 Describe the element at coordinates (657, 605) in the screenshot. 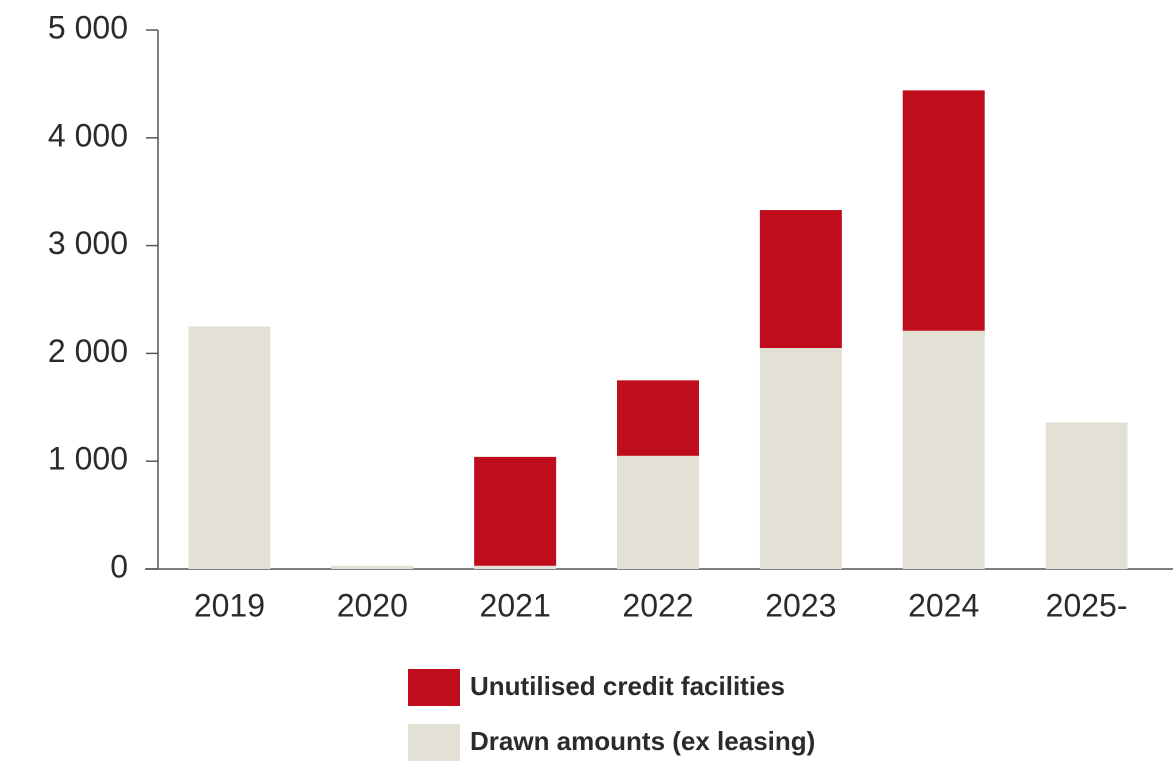

I see `x-tick-label: 2022` at that location.